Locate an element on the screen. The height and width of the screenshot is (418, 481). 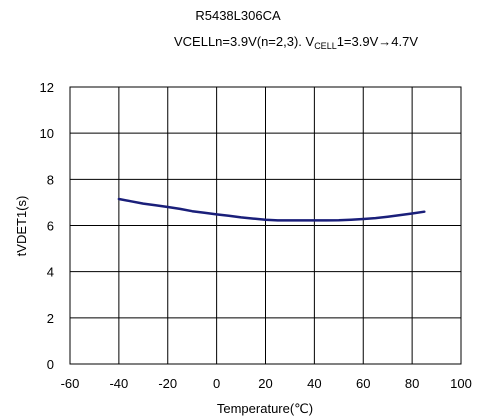
chart-subtitle: VCELLn=3.9V(n=2,3). VCELL1=3.9V→4.7V is located at coordinates (296, 42).